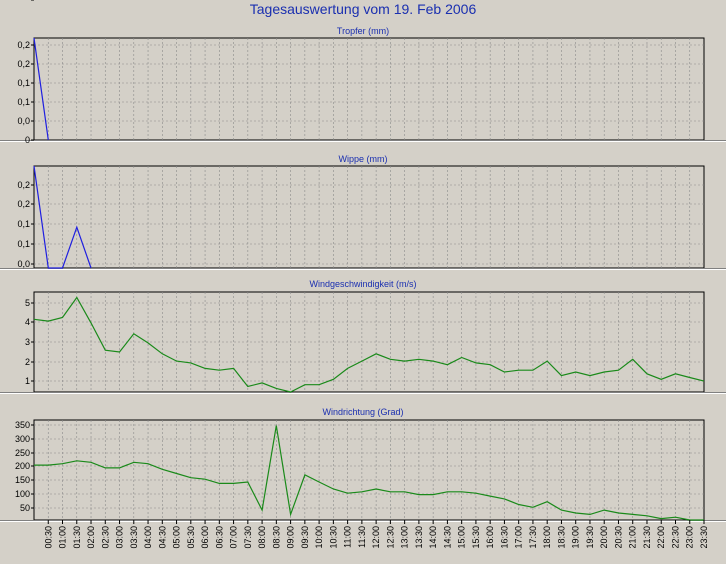  I want to click on x-tick-label: 13:00, so click(405, 537).